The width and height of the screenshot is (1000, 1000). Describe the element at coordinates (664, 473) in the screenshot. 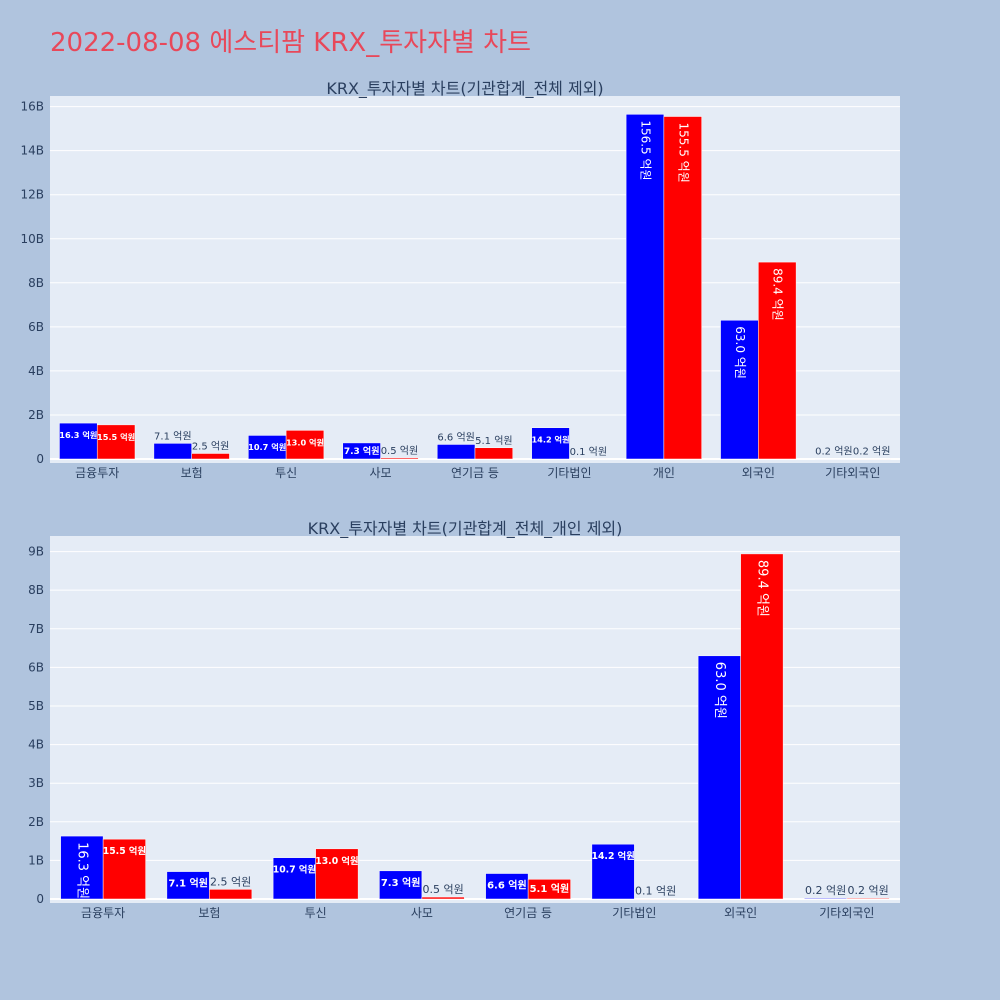

I see `x-tick-label: 개인` at that location.